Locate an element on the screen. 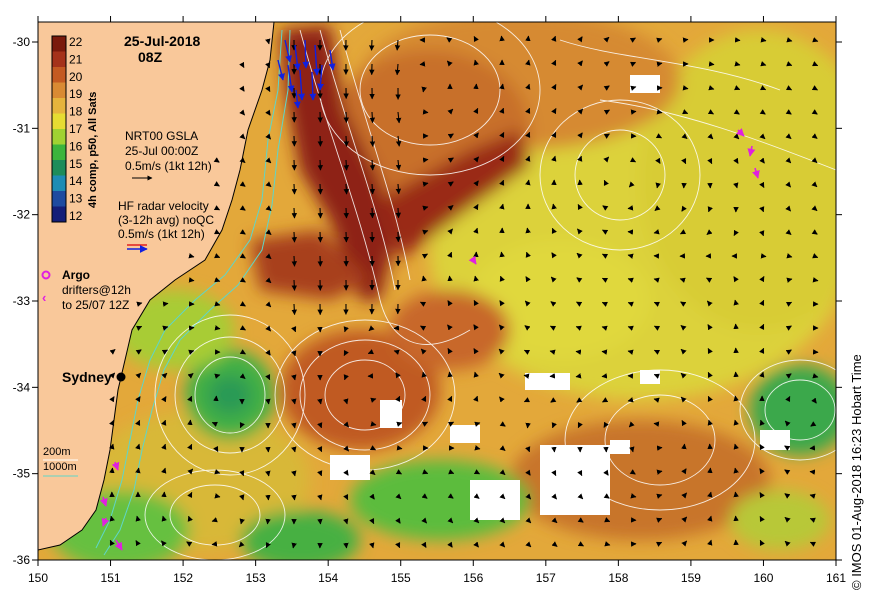 Image resolution: width=879 pixels, height=600 pixels. y-tick-label: -32 is located at coordinates (22, 215).